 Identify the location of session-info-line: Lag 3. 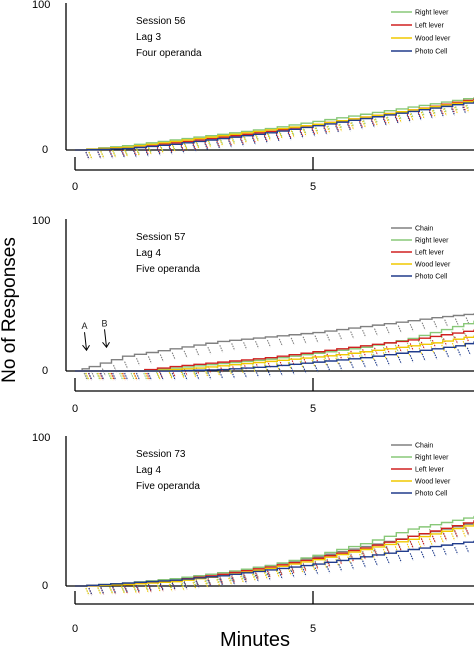
(148, 37).